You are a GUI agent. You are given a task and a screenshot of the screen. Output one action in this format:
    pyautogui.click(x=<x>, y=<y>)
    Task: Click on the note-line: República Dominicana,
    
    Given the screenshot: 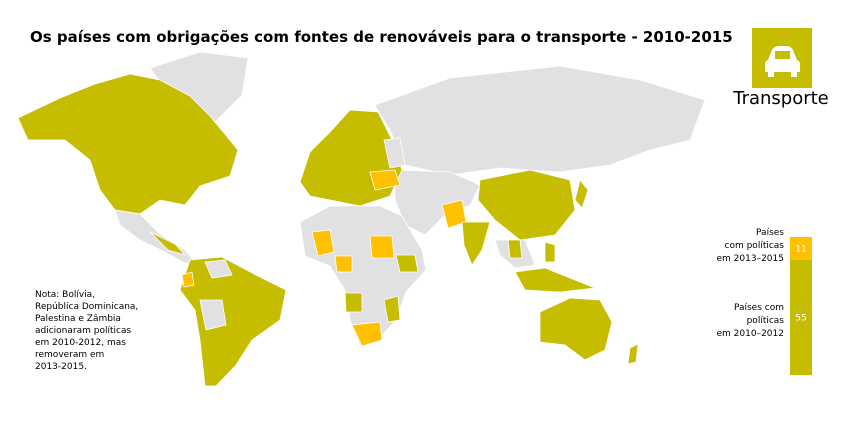 What is the action you would take?
    pyautogui.click(x=86, y=307)
    